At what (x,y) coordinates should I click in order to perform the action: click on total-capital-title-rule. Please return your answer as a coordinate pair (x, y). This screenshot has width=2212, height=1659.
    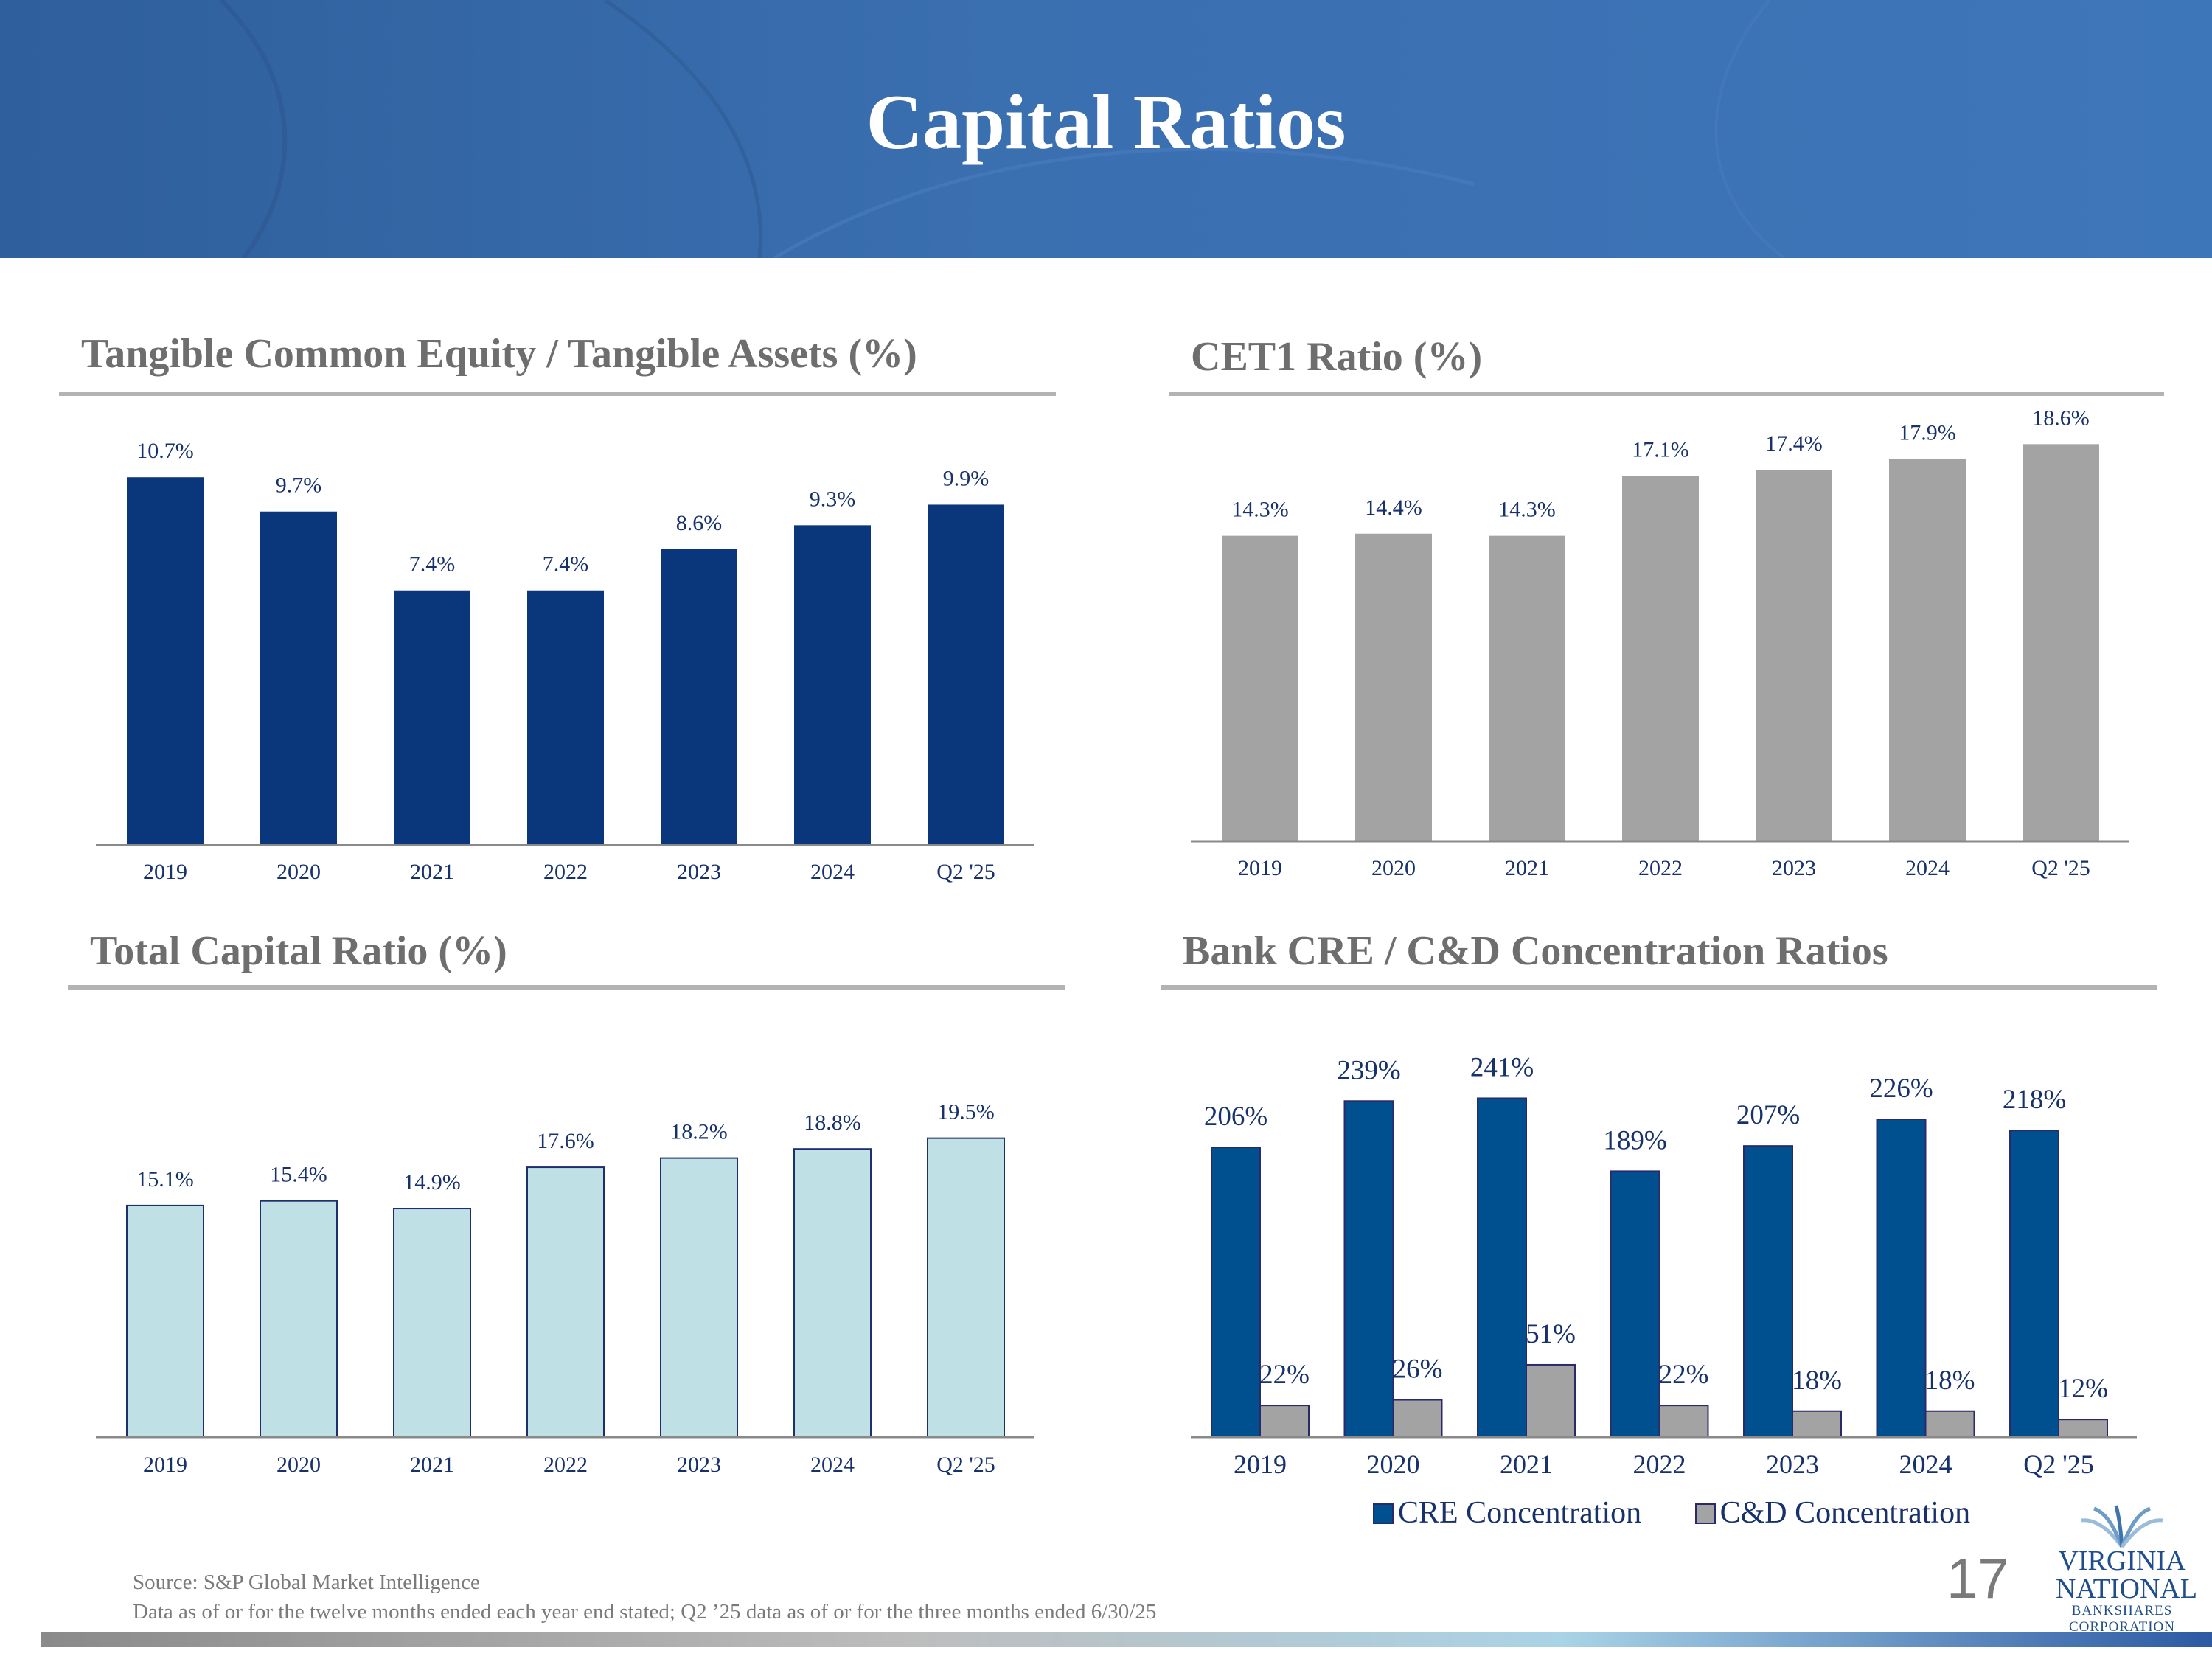
    Looking at the image, I should click on (566, 987).